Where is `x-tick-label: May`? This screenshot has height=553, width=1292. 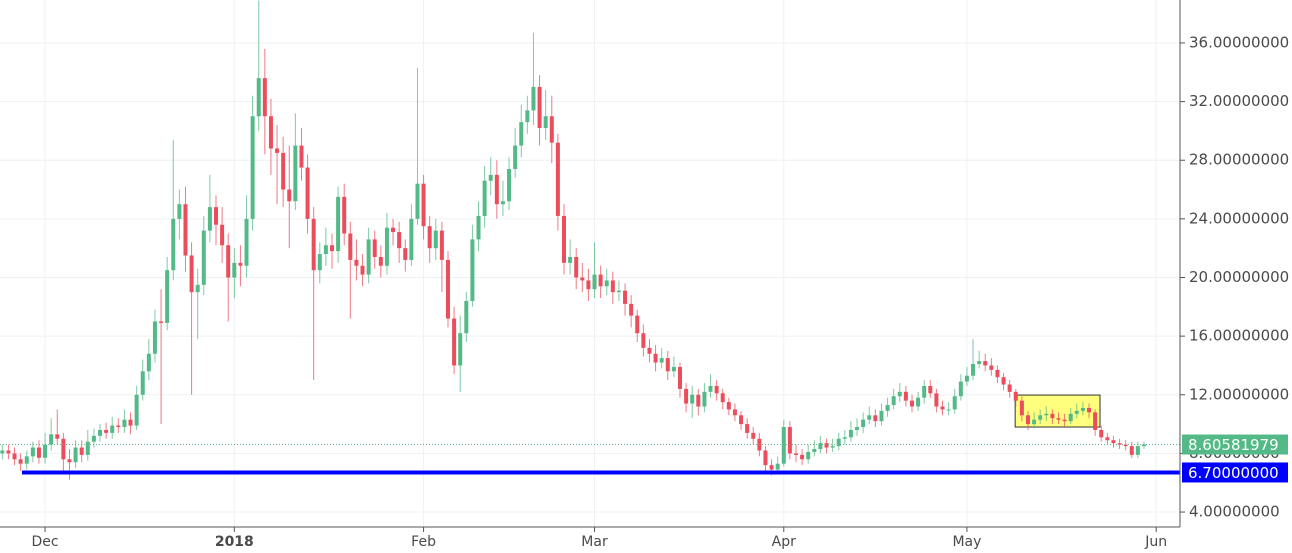 x-tick-label: May is located at coordinates (966, 542).